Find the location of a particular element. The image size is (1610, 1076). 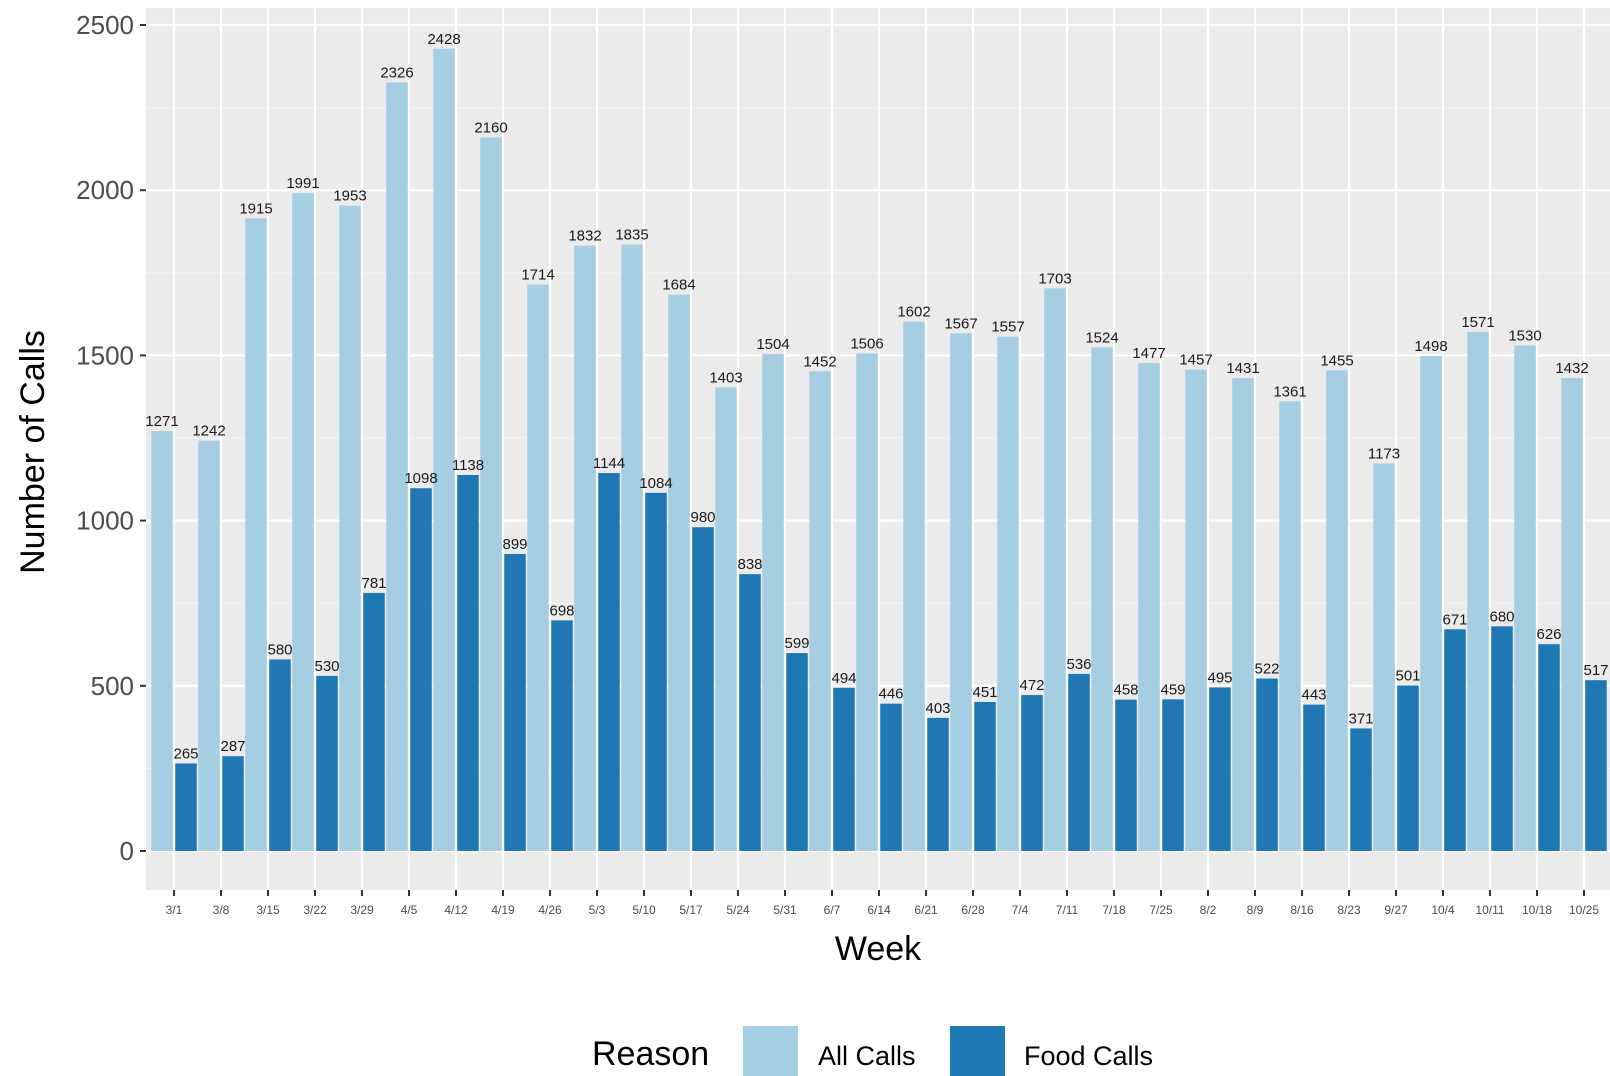

x-tick-label: 7/18 is located at coordinates (1114, 910).